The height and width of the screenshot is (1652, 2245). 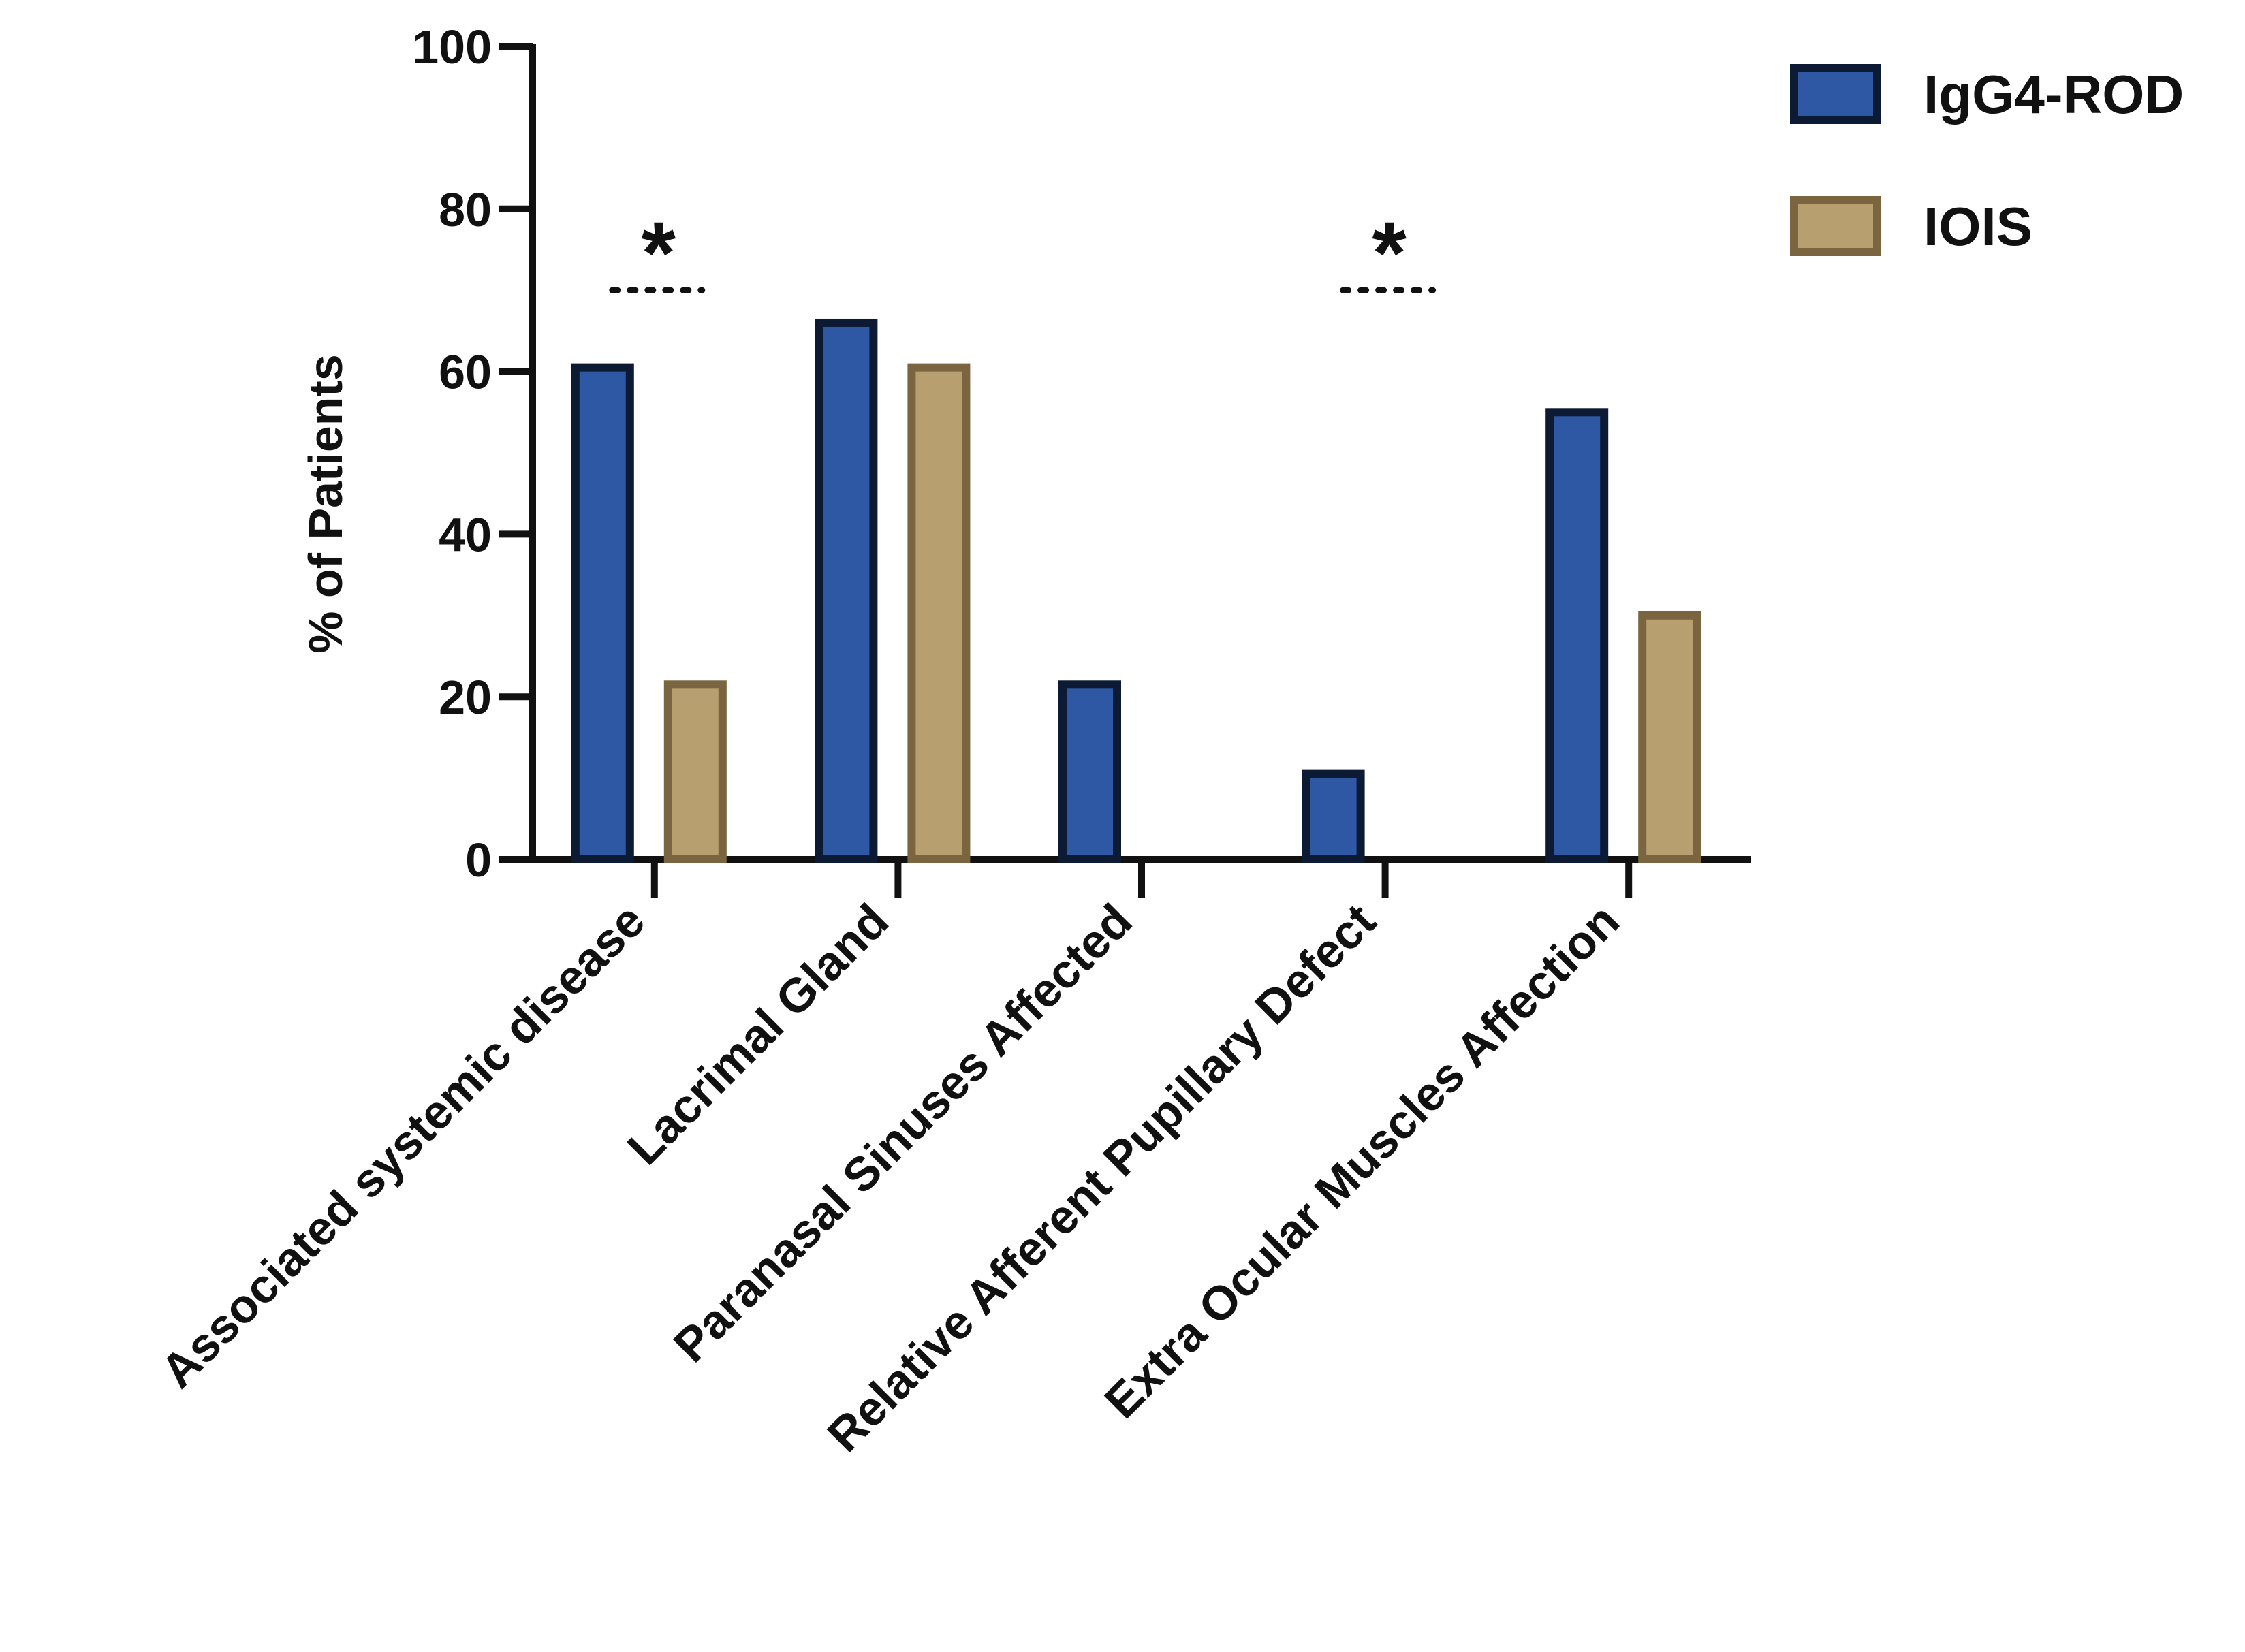 I want to click on y-tick-label-80: 80, so click(x=465, y=209).